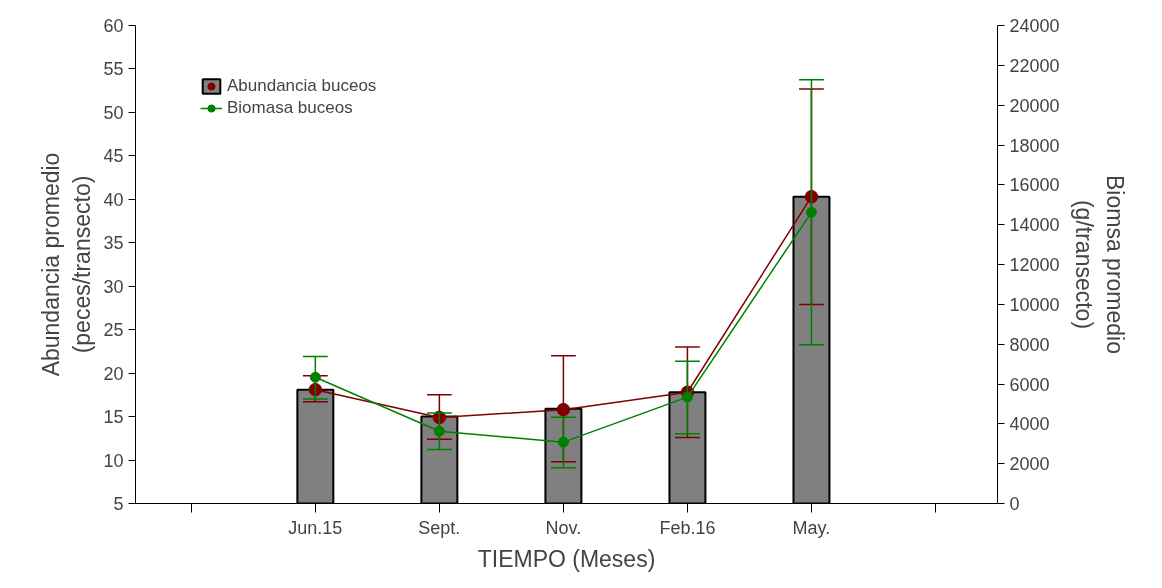  Describe the element at coordinates (118, 504) in the screenshot. I see `y-tick-label: 5` at that location.